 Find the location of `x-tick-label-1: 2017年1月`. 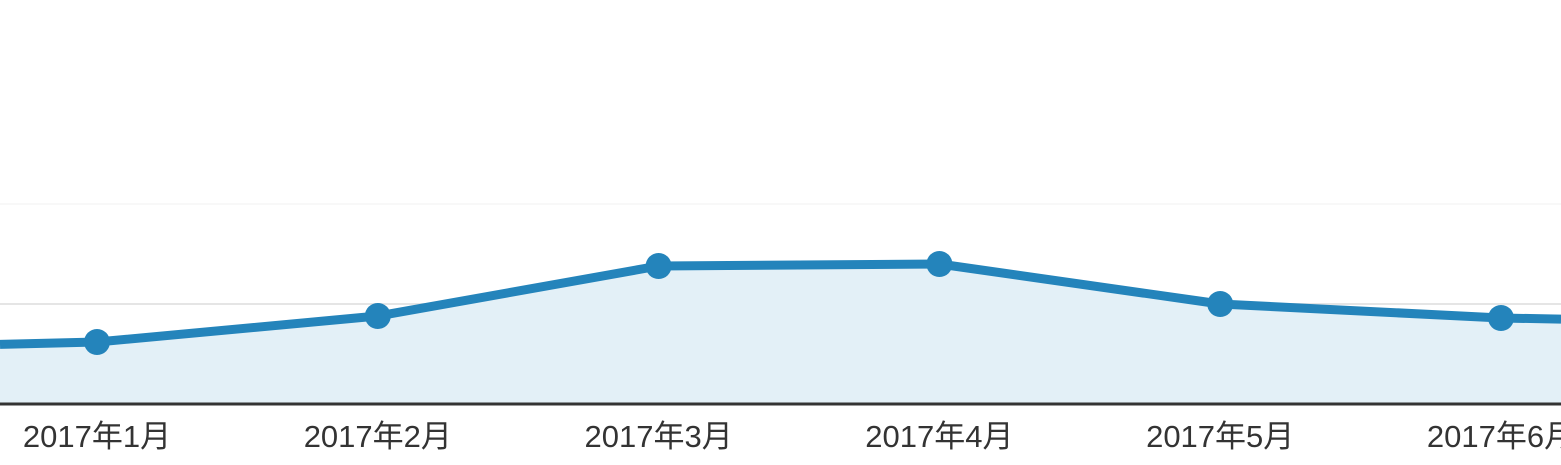

x-tick-label-1: 2017年1月 is located at coordinates (97, 436).